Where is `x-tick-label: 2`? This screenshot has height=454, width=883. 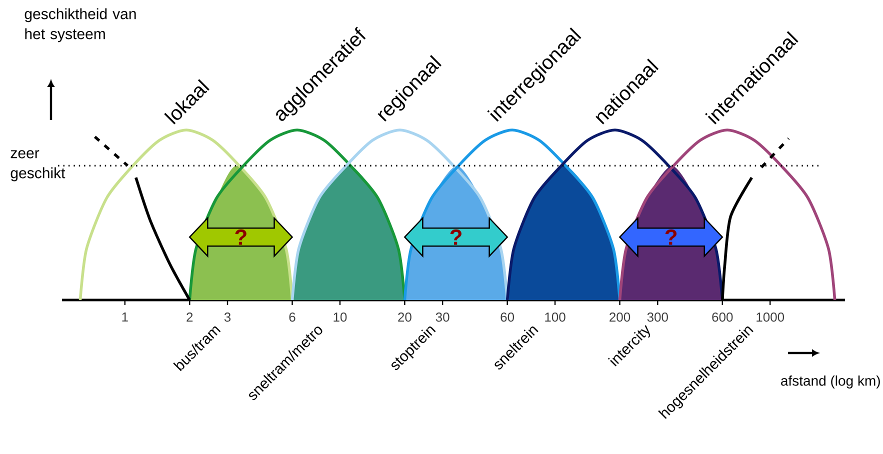
x-tick-label: 2 is located at coordinates (189, 317).